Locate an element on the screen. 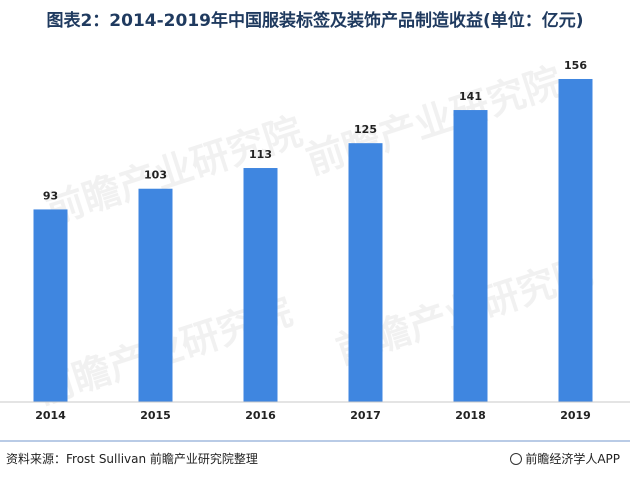 This screenshot has height=477, width=630. bar-2017 is located at coordinates (365, 273).